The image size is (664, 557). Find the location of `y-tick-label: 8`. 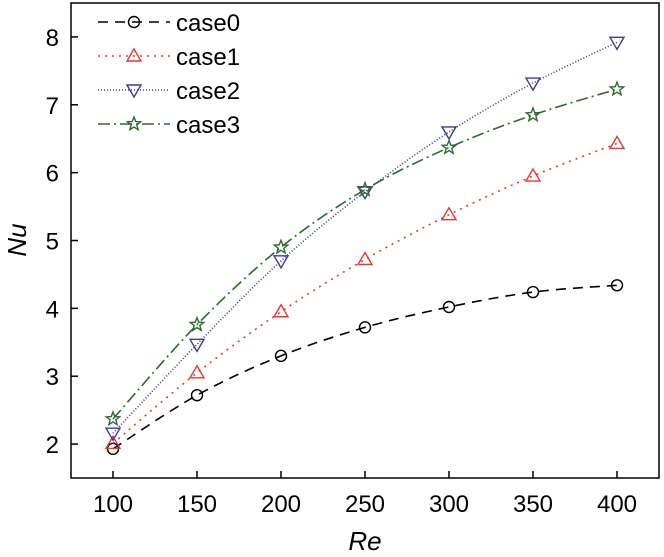

y-tick-label: 8 is located at coordinates (52, 38).